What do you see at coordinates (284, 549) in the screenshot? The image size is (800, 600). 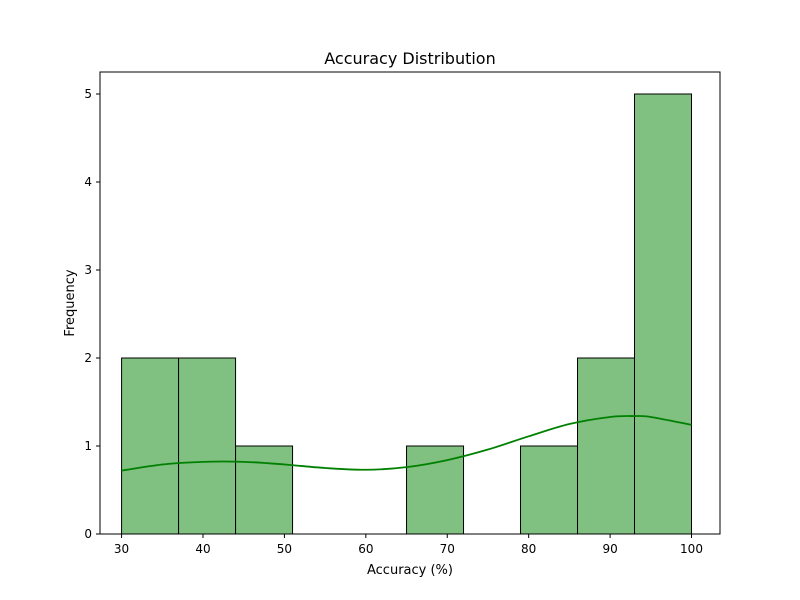 I see `x-tick-label: 50` at bounding box center [284, 549].